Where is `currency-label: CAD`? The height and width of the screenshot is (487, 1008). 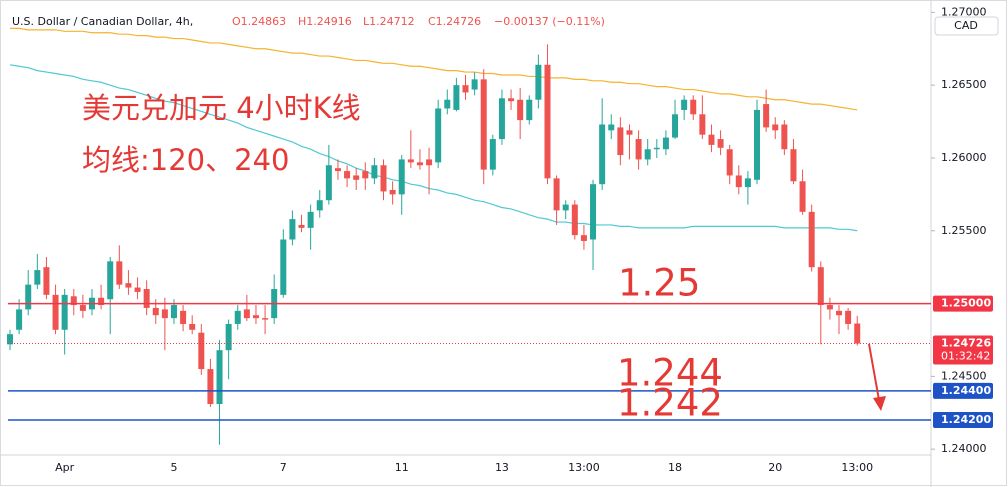
currency-label: CAD is located at coordinates (966, 25).